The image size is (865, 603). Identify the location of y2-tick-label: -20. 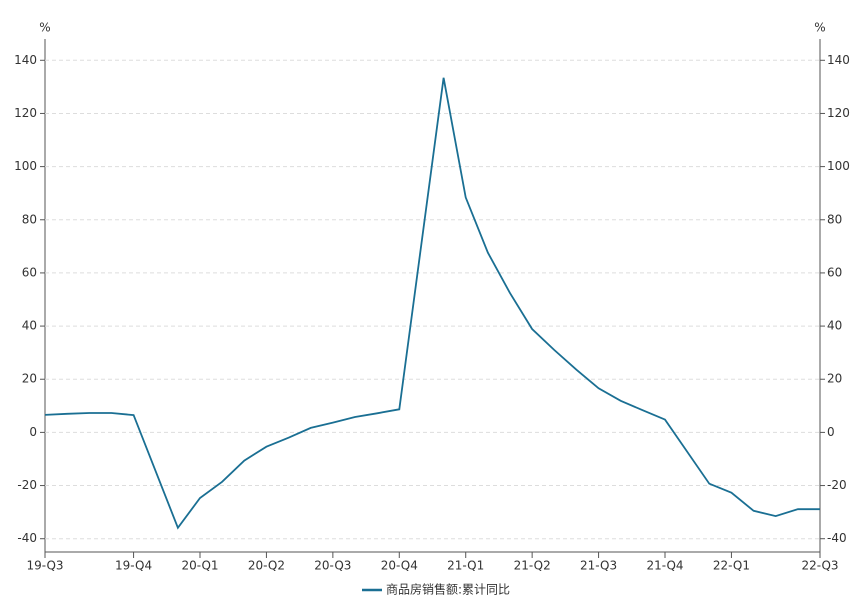
(837, 485).